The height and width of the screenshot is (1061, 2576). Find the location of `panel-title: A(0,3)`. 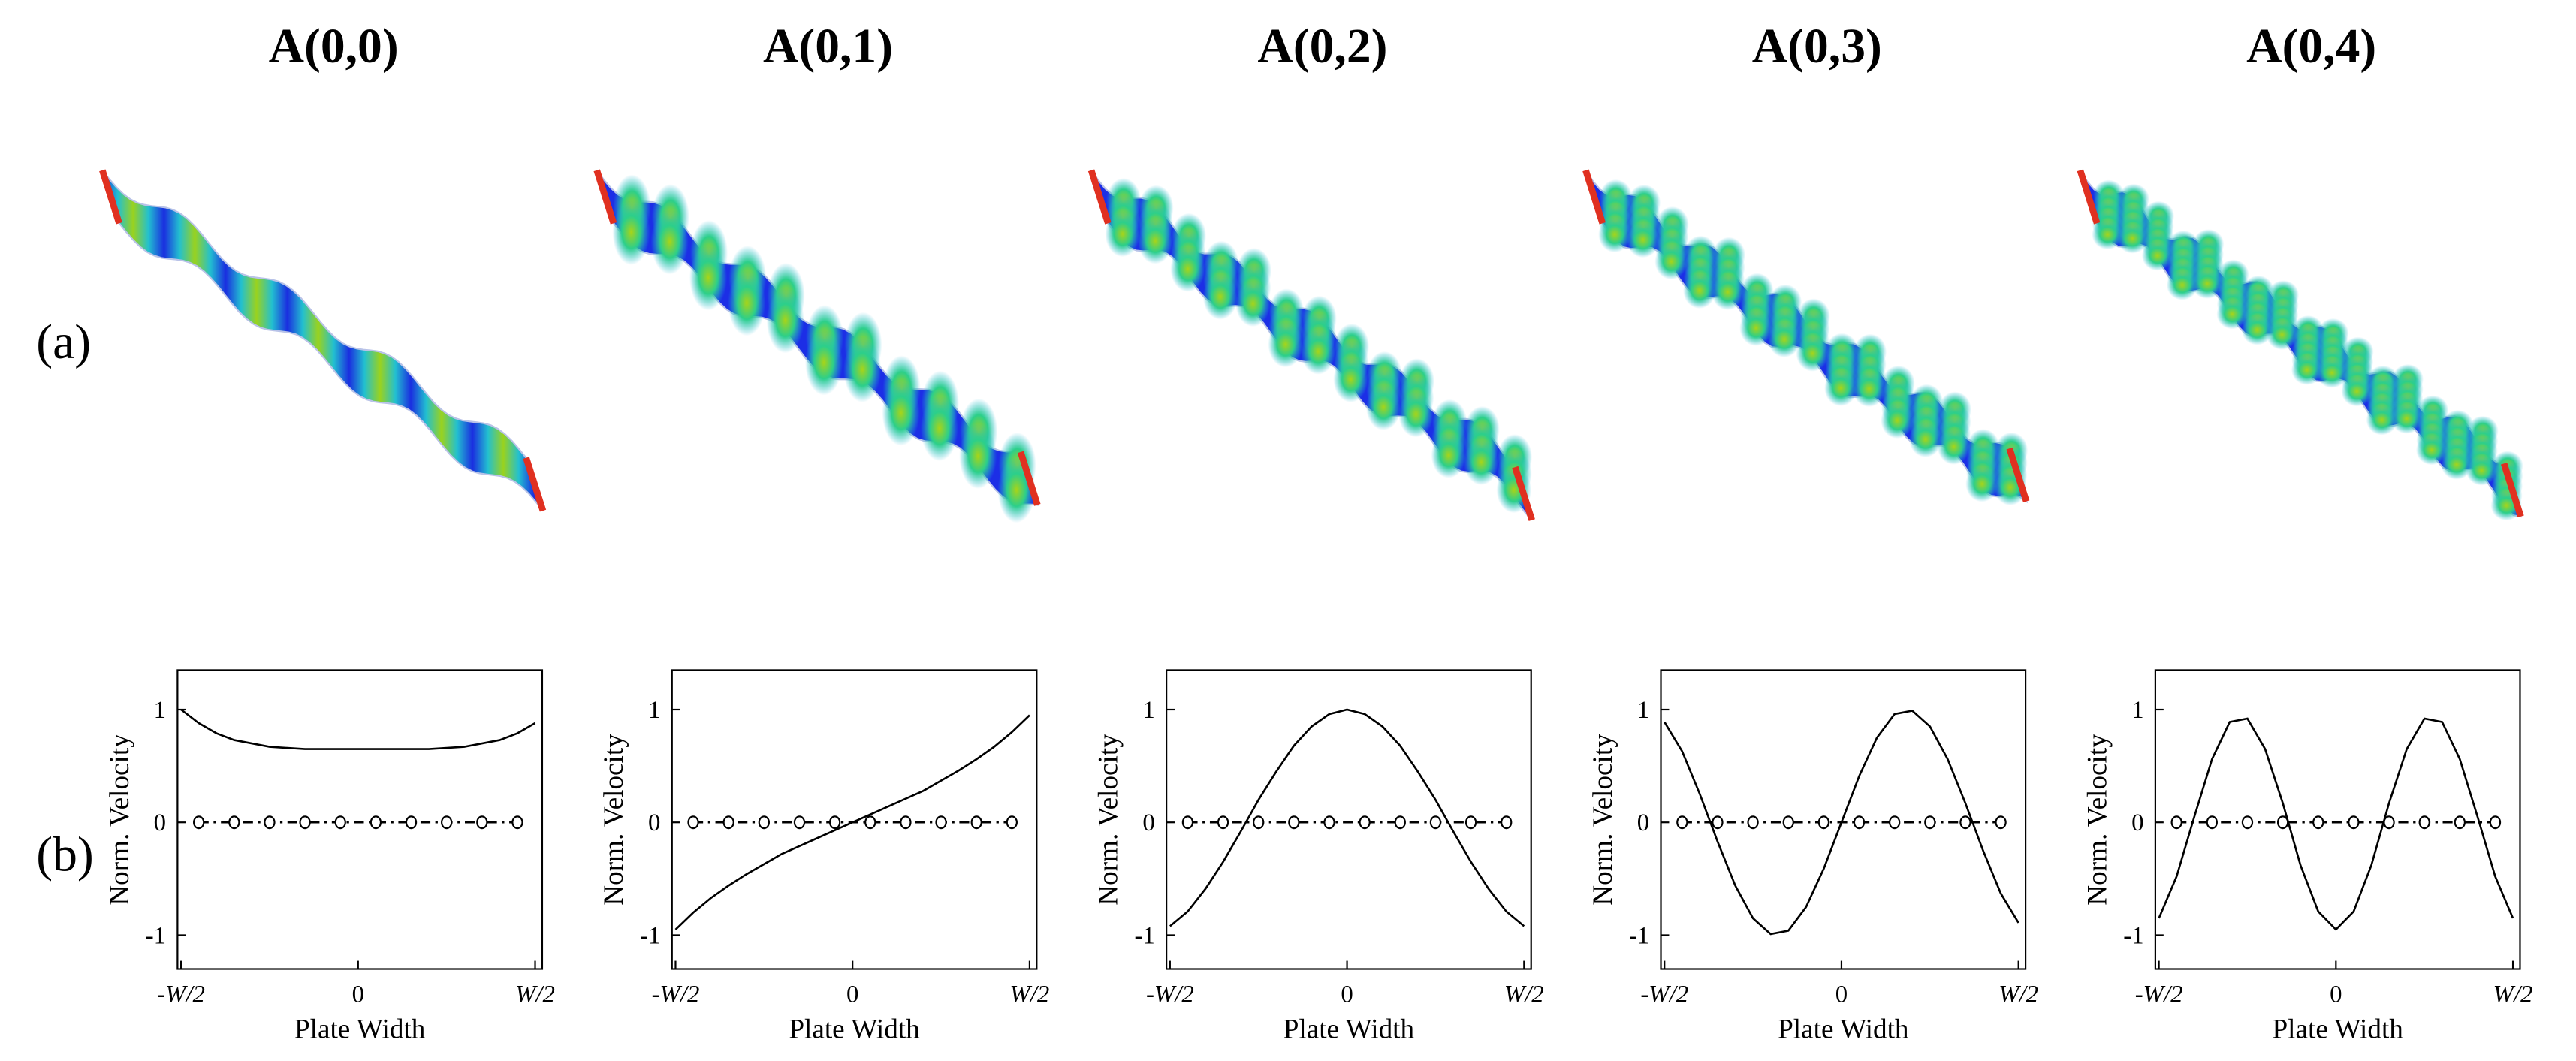

panel-title: A(0,3) is located at coordinates (1817, 47).